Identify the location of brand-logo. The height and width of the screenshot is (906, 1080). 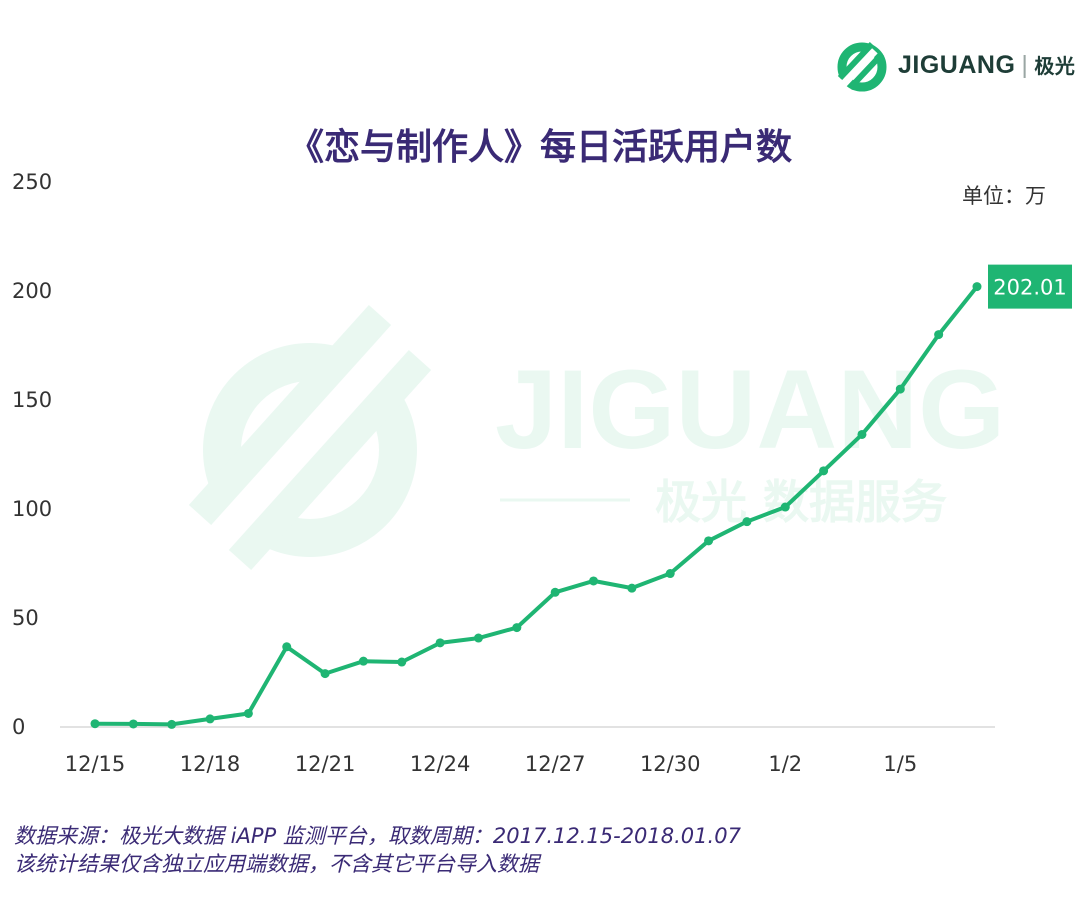
(954, 67).